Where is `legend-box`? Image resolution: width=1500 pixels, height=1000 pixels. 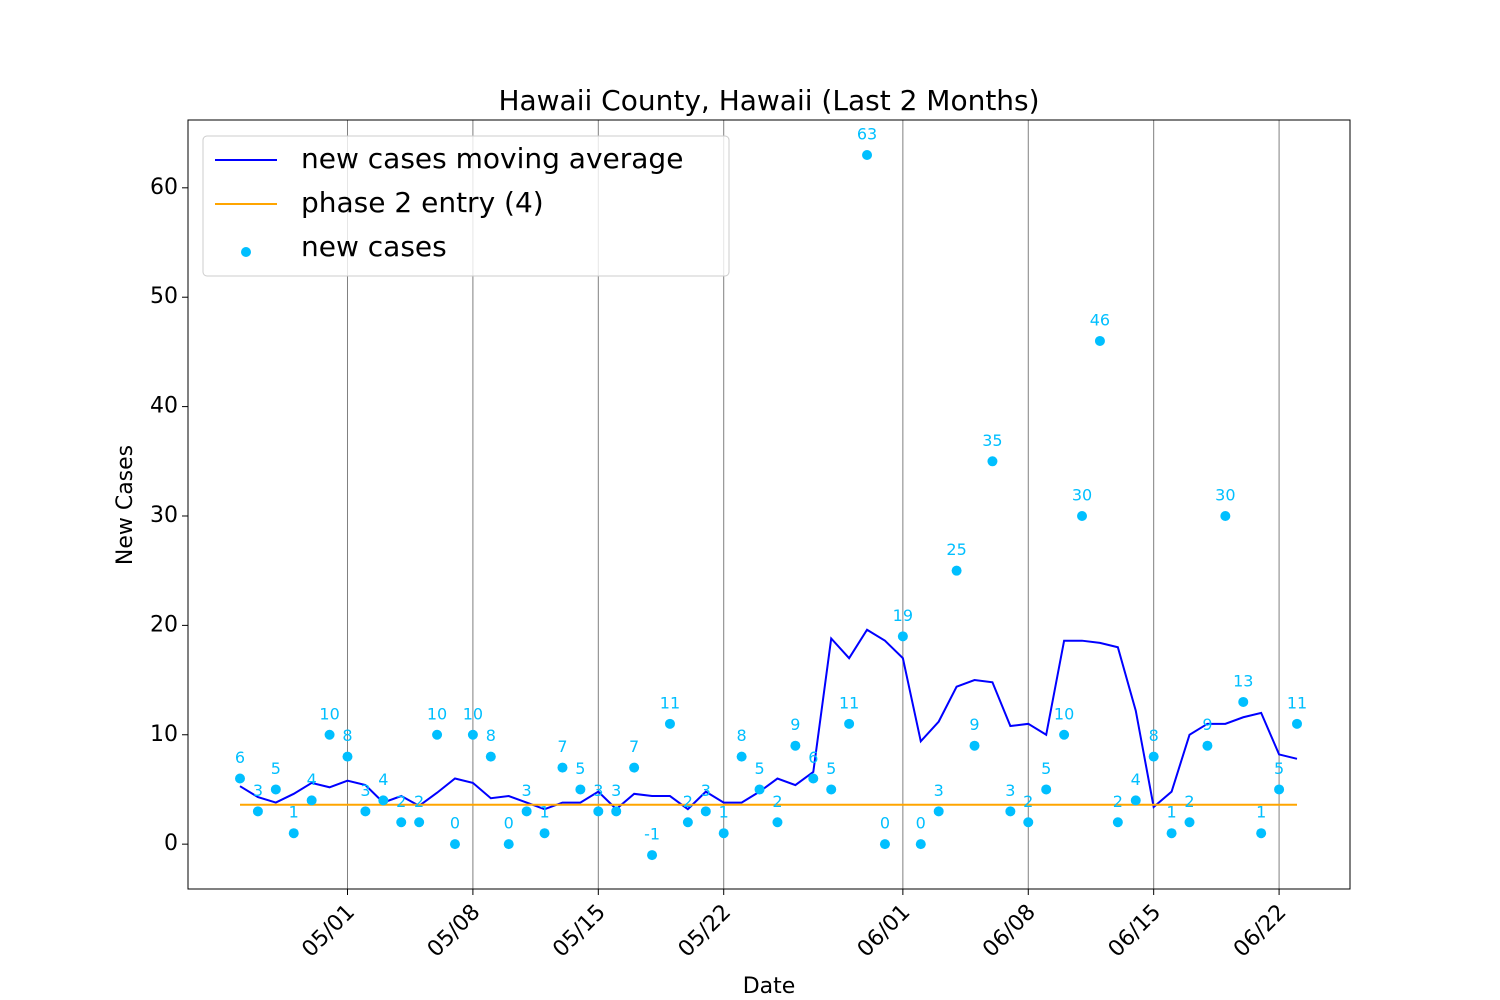 legend-box is located at coordinates (466, 206).